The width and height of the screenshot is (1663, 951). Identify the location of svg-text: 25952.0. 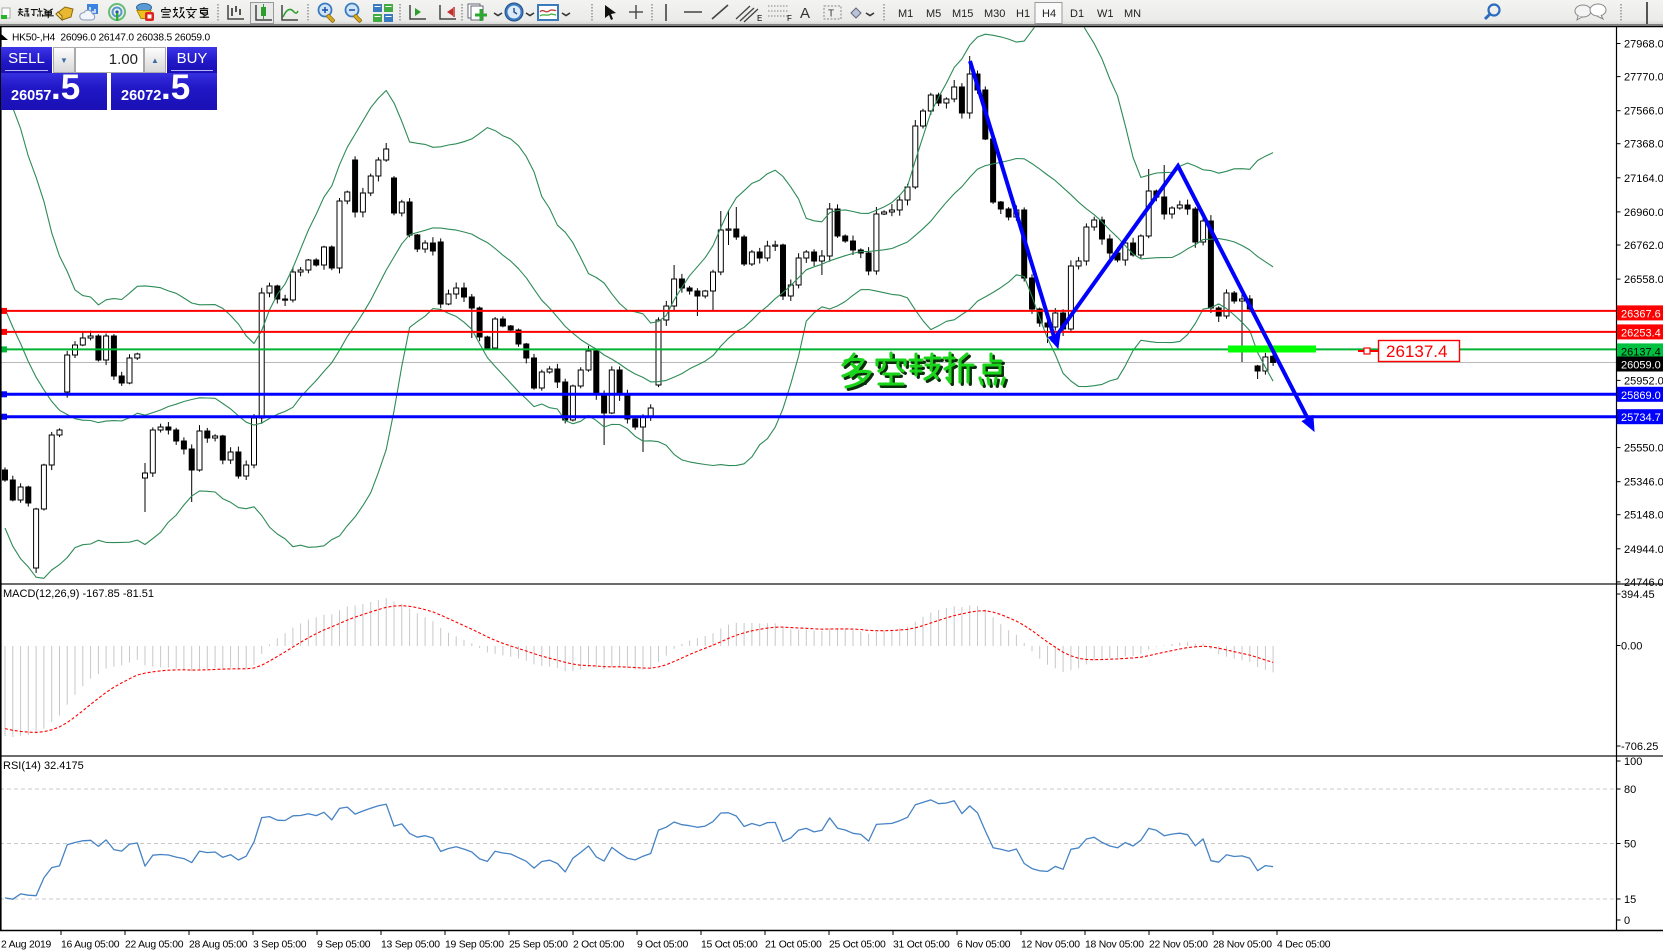
(1643, 381).